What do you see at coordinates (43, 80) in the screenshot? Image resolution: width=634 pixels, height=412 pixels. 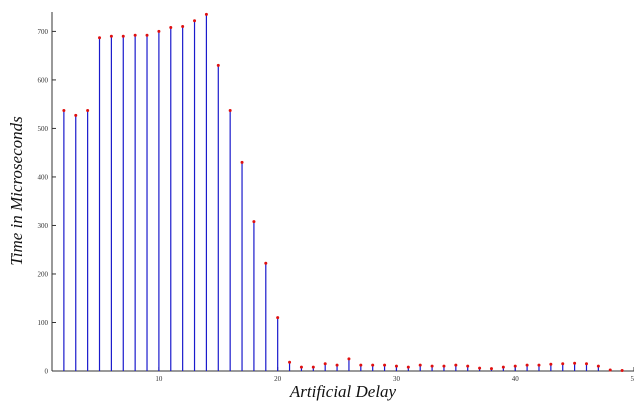 I see `y-tick-label: 600` at bounding box center [43, 80].